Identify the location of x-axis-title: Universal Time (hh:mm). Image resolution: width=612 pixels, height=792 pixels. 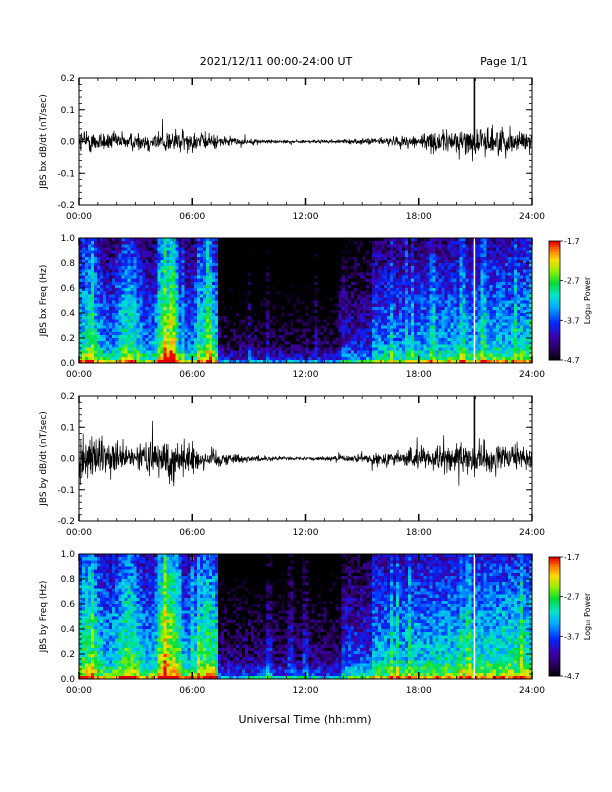
(305, 719).